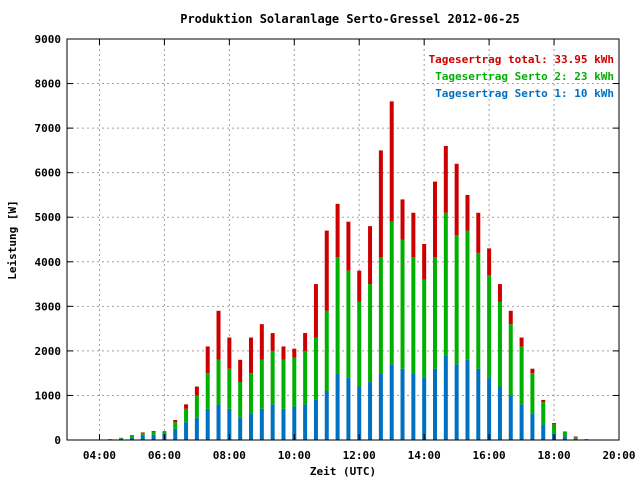  I want to click on x-tick-label: 04:00, so click(99, 455).